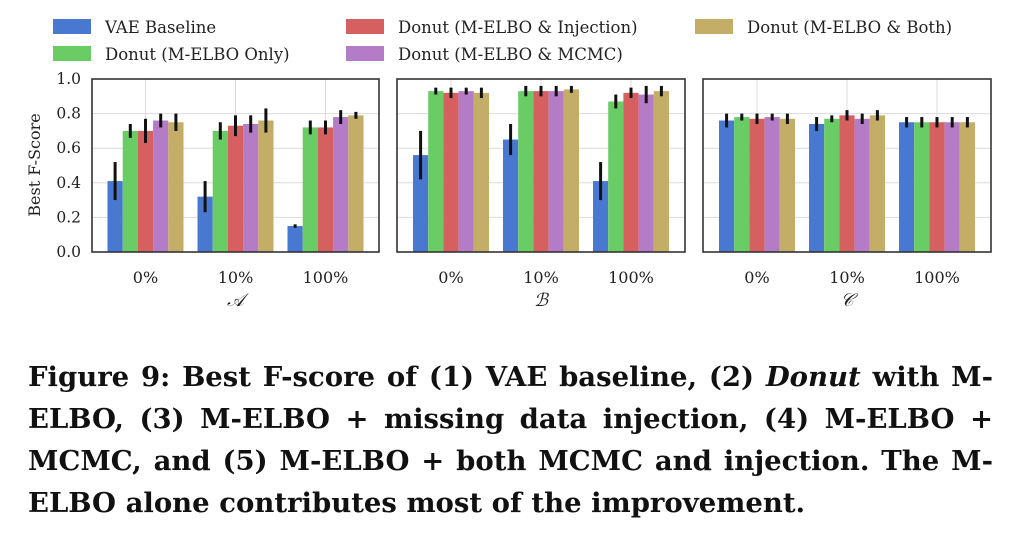  I want to click on bar-panel1-10%-series1, so click(526, 171).